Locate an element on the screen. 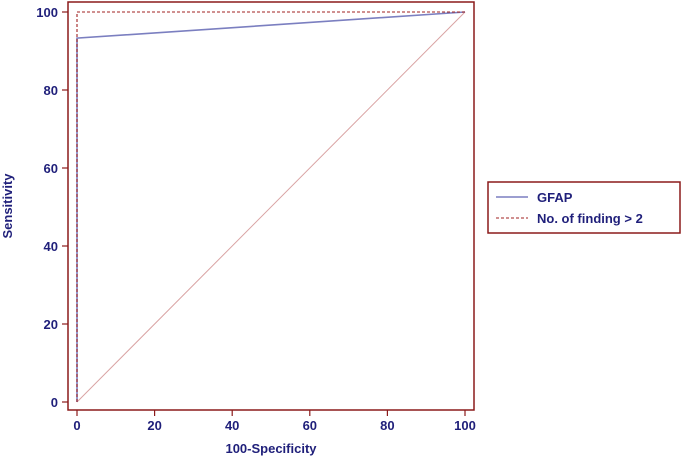 The image size is (685, 460). x-tick-label: 60 is located at coordinates (310, 425).